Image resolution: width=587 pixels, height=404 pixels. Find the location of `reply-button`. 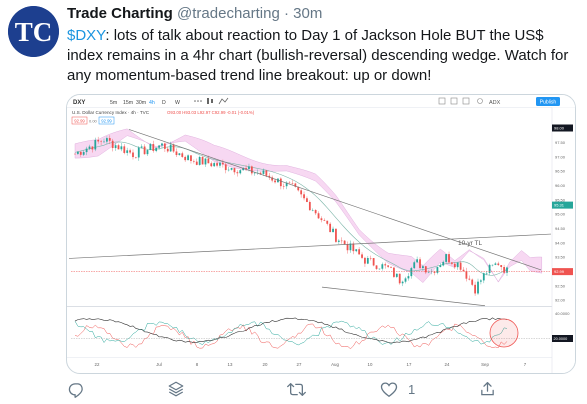

reply-button is located at coordinates (76, 389).